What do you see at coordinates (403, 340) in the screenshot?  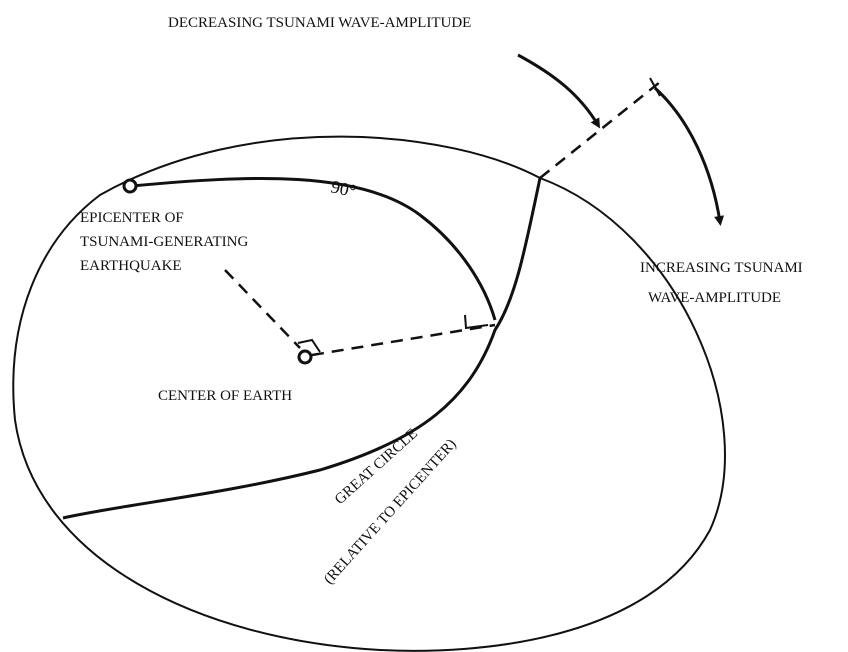 I see `radius-great-circle` at bounding box center [403, 340].